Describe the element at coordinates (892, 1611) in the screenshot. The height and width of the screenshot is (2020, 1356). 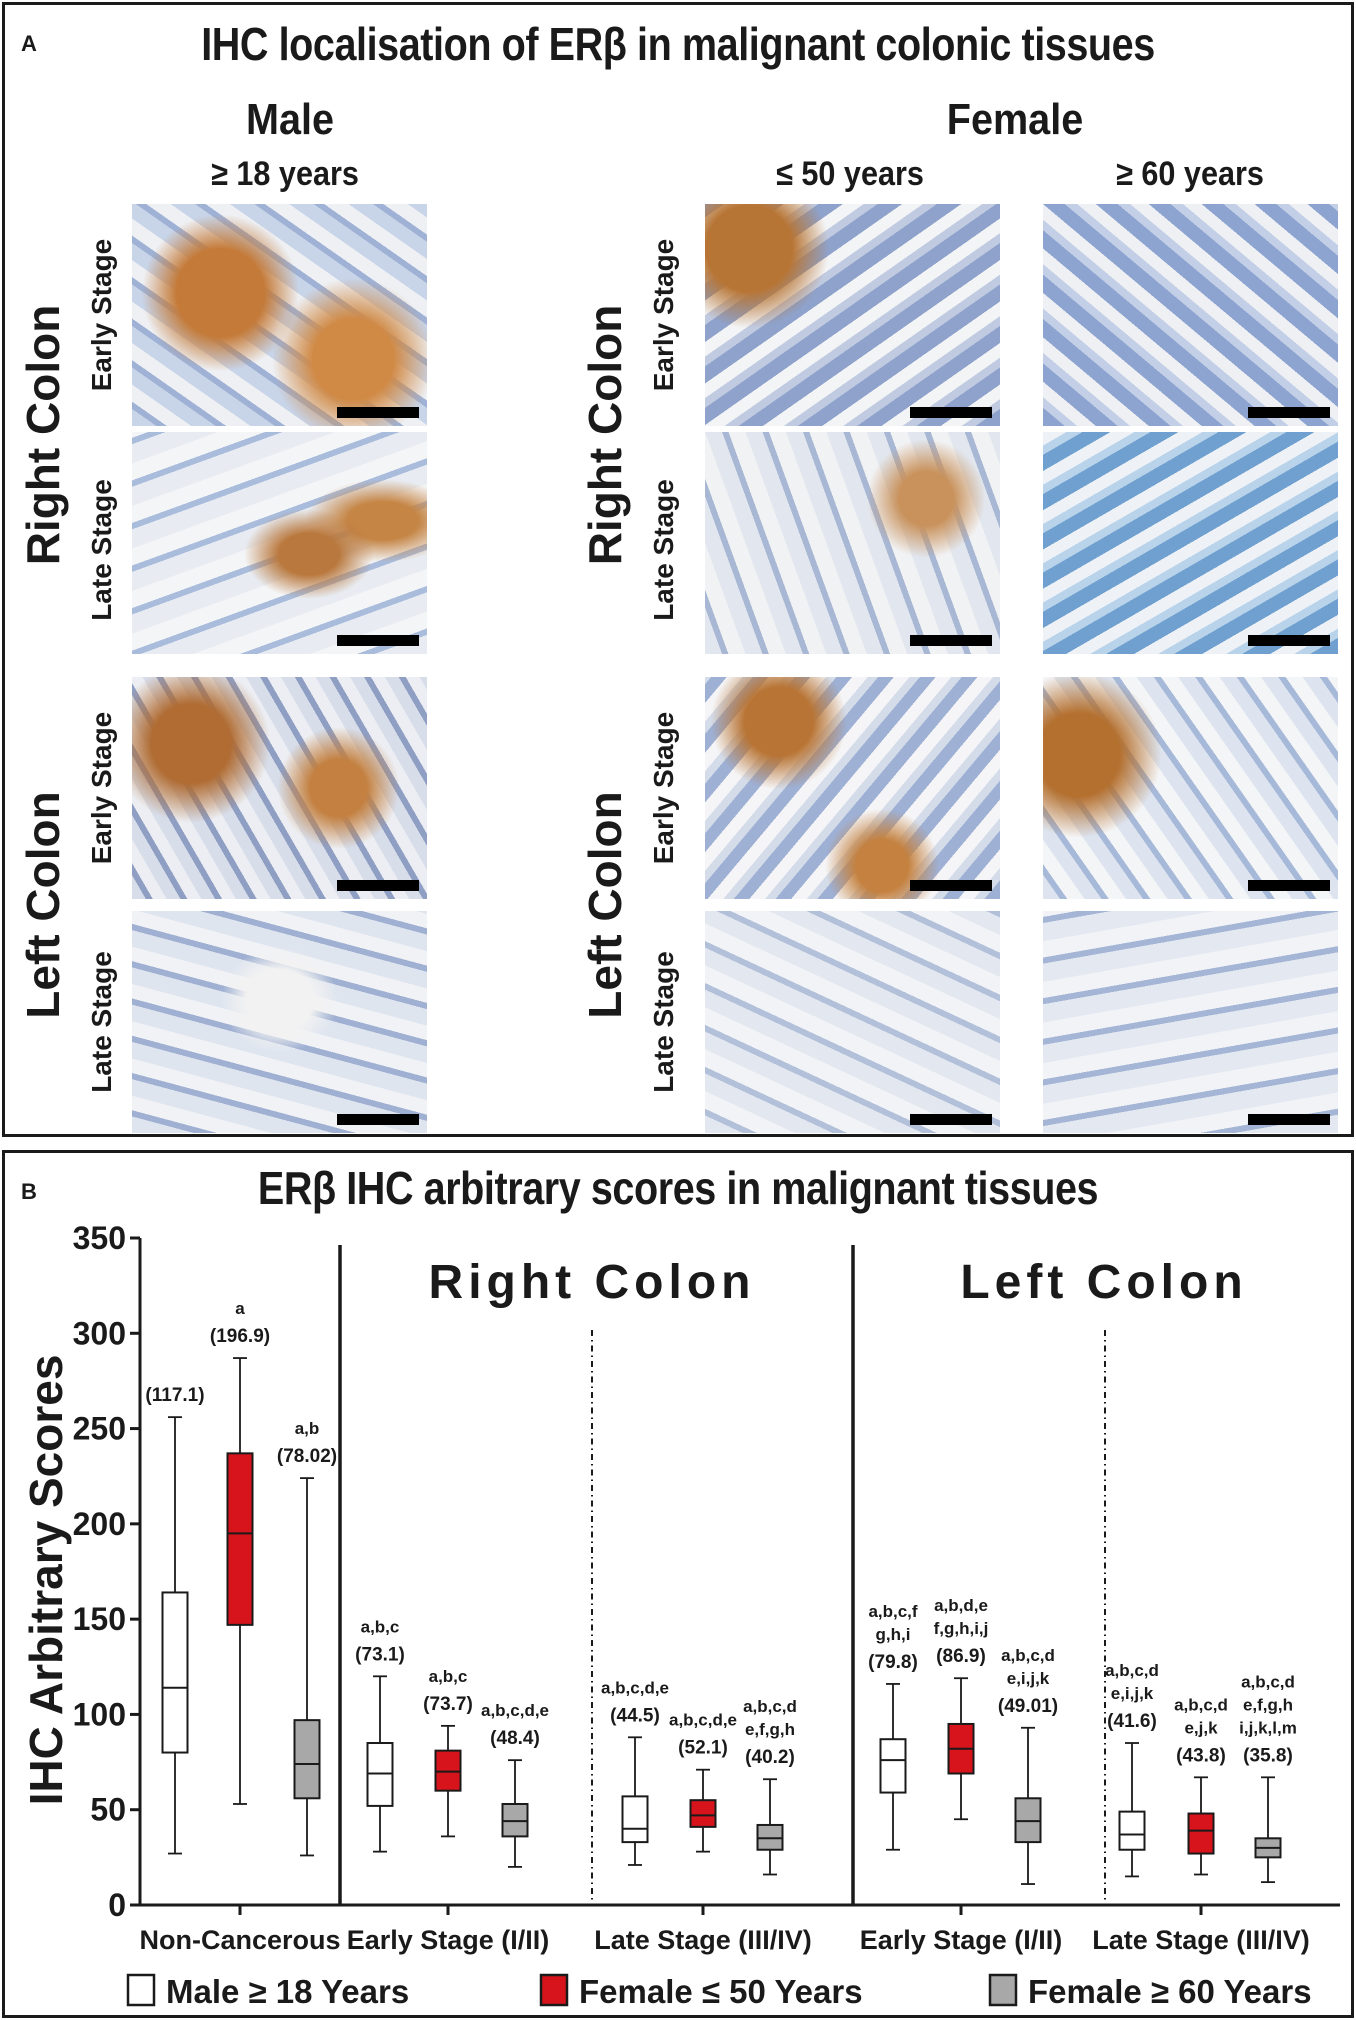
I see `significance-label: a,b,c,f` at that location.